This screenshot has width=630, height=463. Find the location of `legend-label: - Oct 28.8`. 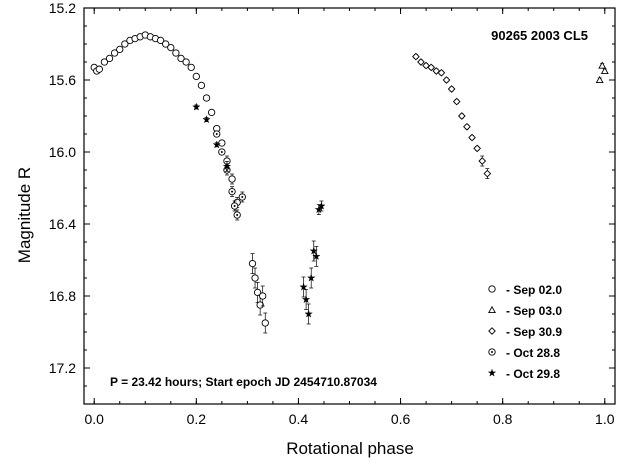

legend-label: - Oct 28.8 is located at coordinates (533, 353).